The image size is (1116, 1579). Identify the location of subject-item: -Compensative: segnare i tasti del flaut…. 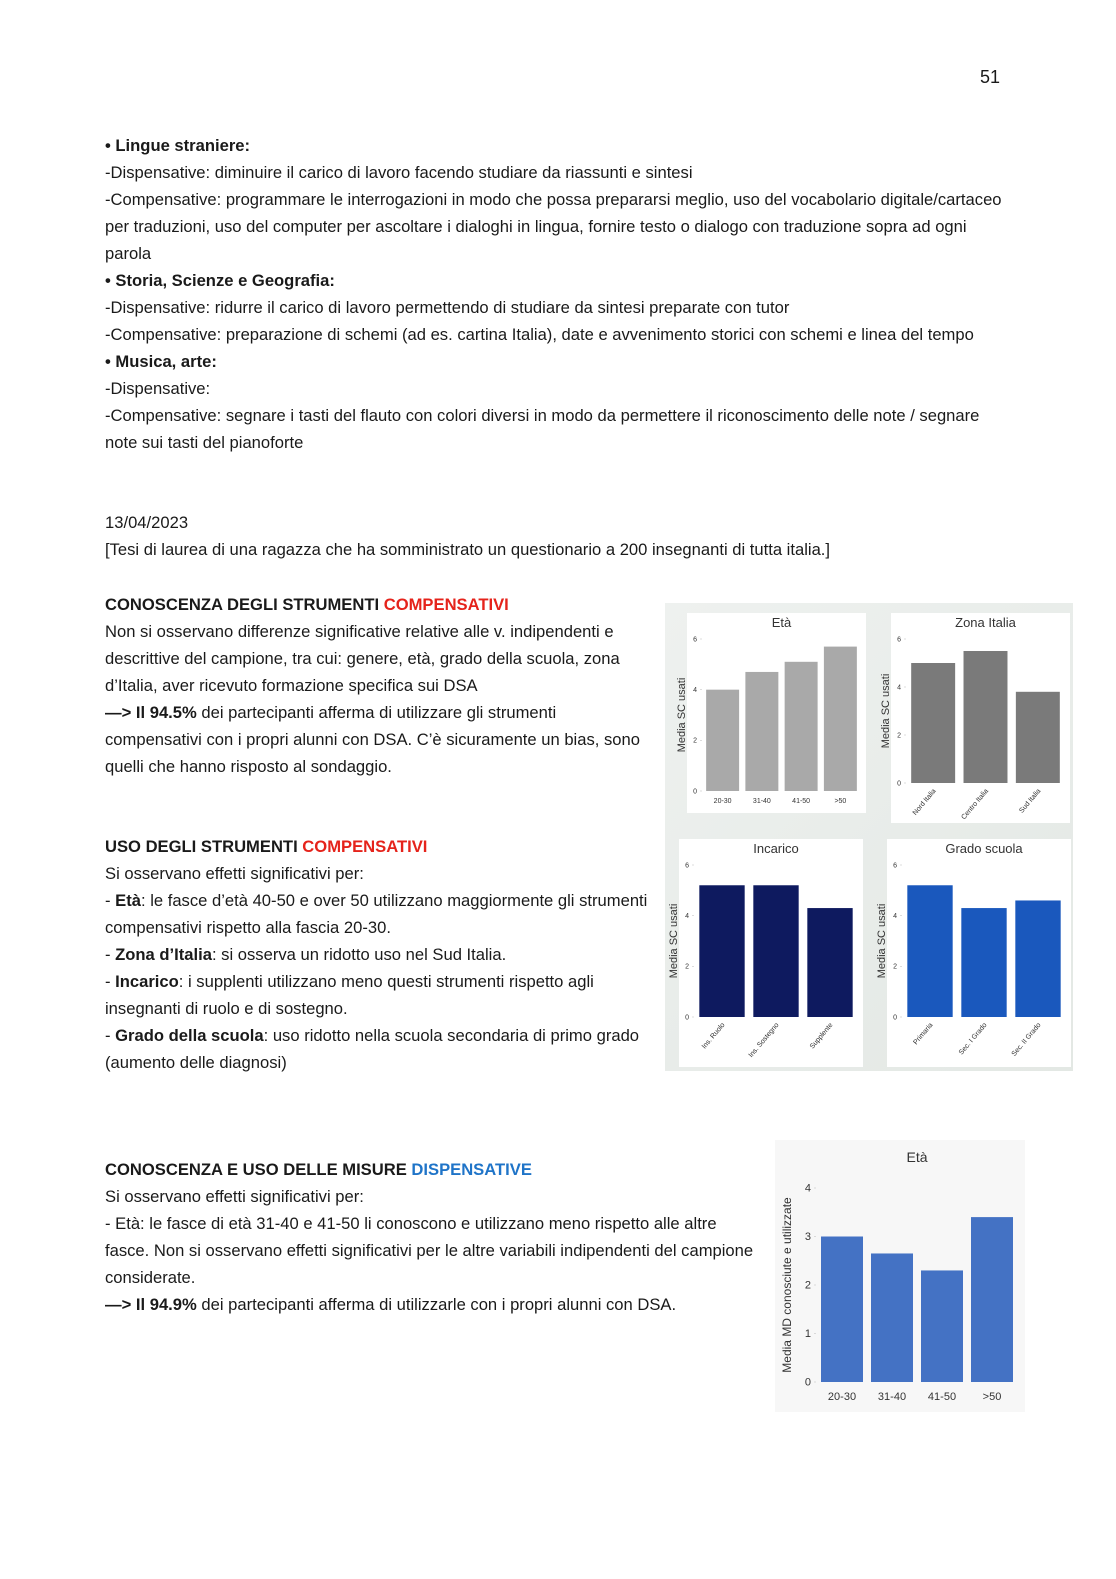
(542, 429).